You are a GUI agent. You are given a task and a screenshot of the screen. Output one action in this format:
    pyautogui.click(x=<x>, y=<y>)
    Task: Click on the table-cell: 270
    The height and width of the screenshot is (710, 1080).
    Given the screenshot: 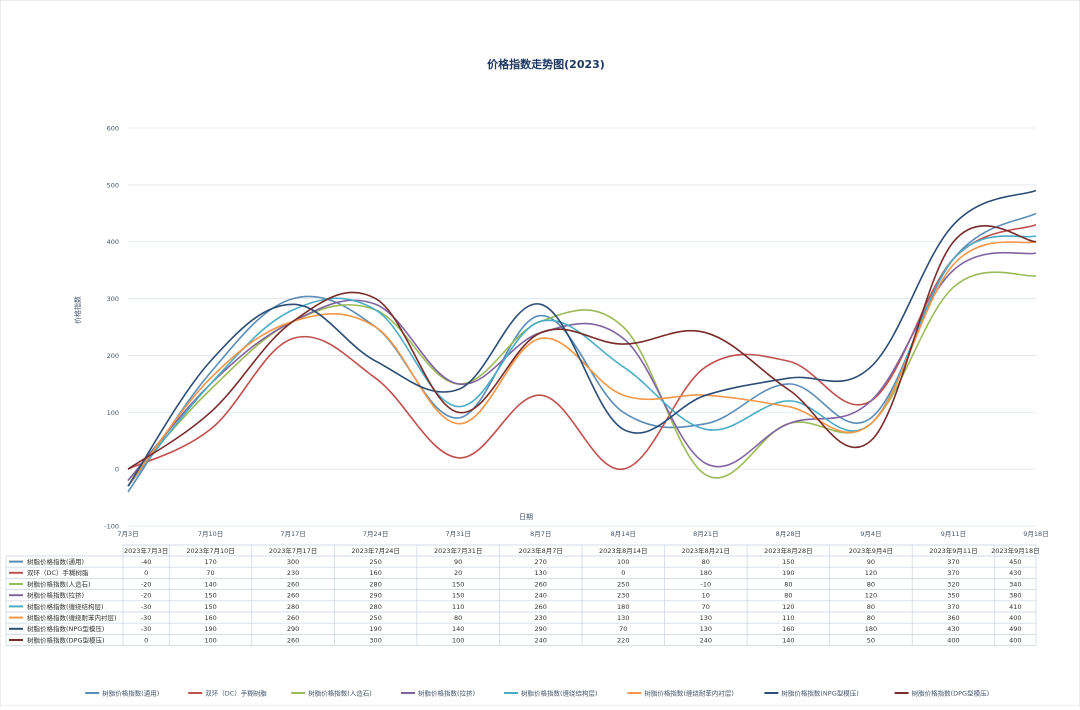 What is the action you would take?
    pyautogui.click(x=541, y=562)
    